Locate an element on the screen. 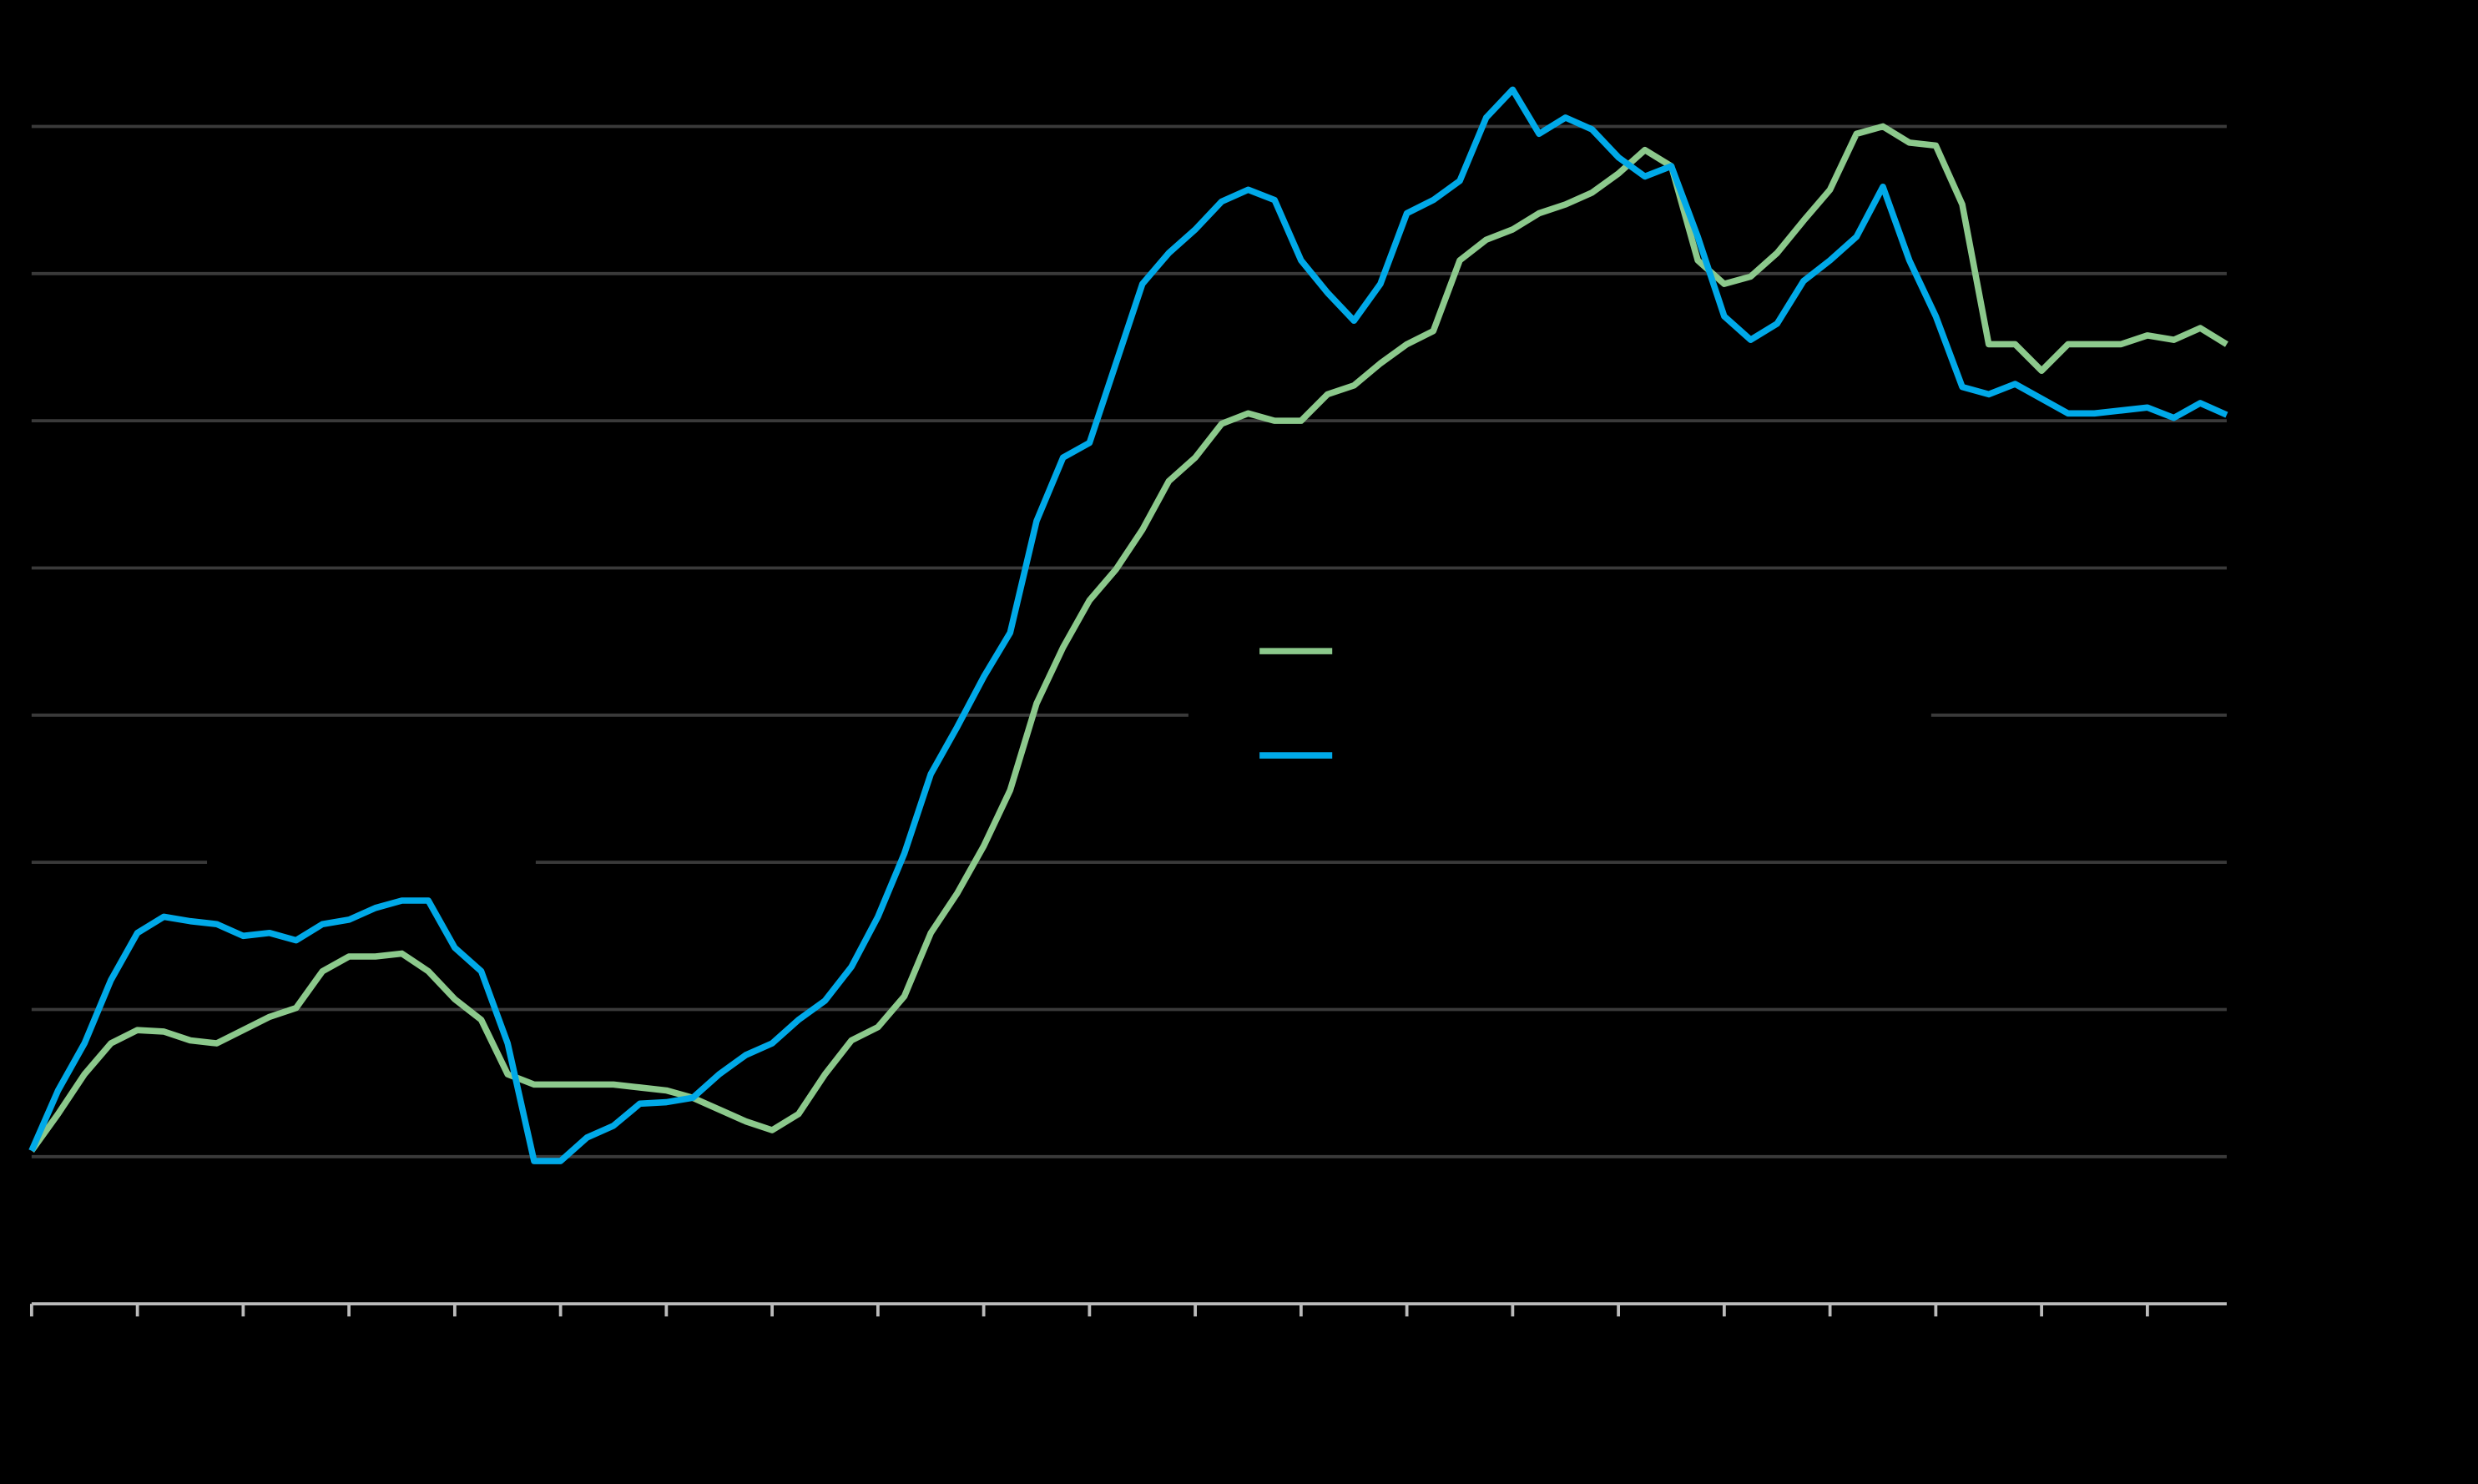  annotation-background is located at coordinates (371, 861).